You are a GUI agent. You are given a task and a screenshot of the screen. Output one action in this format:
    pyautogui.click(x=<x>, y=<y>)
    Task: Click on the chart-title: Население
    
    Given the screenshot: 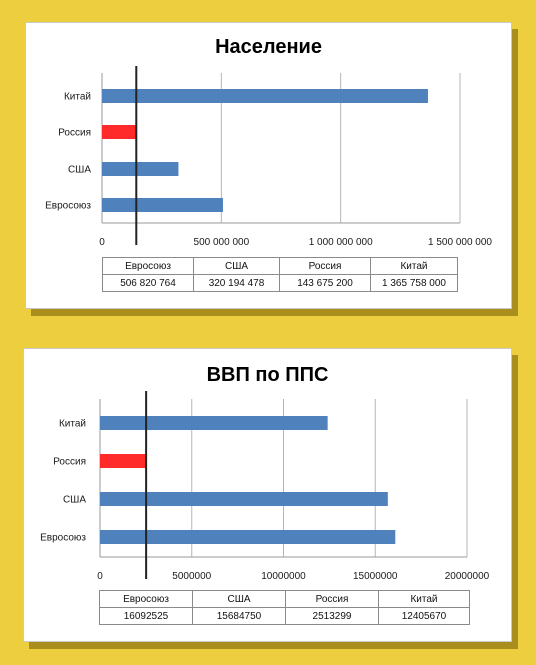 What is the action you would take?
    pyautogui.click(x=268, y=47)
    